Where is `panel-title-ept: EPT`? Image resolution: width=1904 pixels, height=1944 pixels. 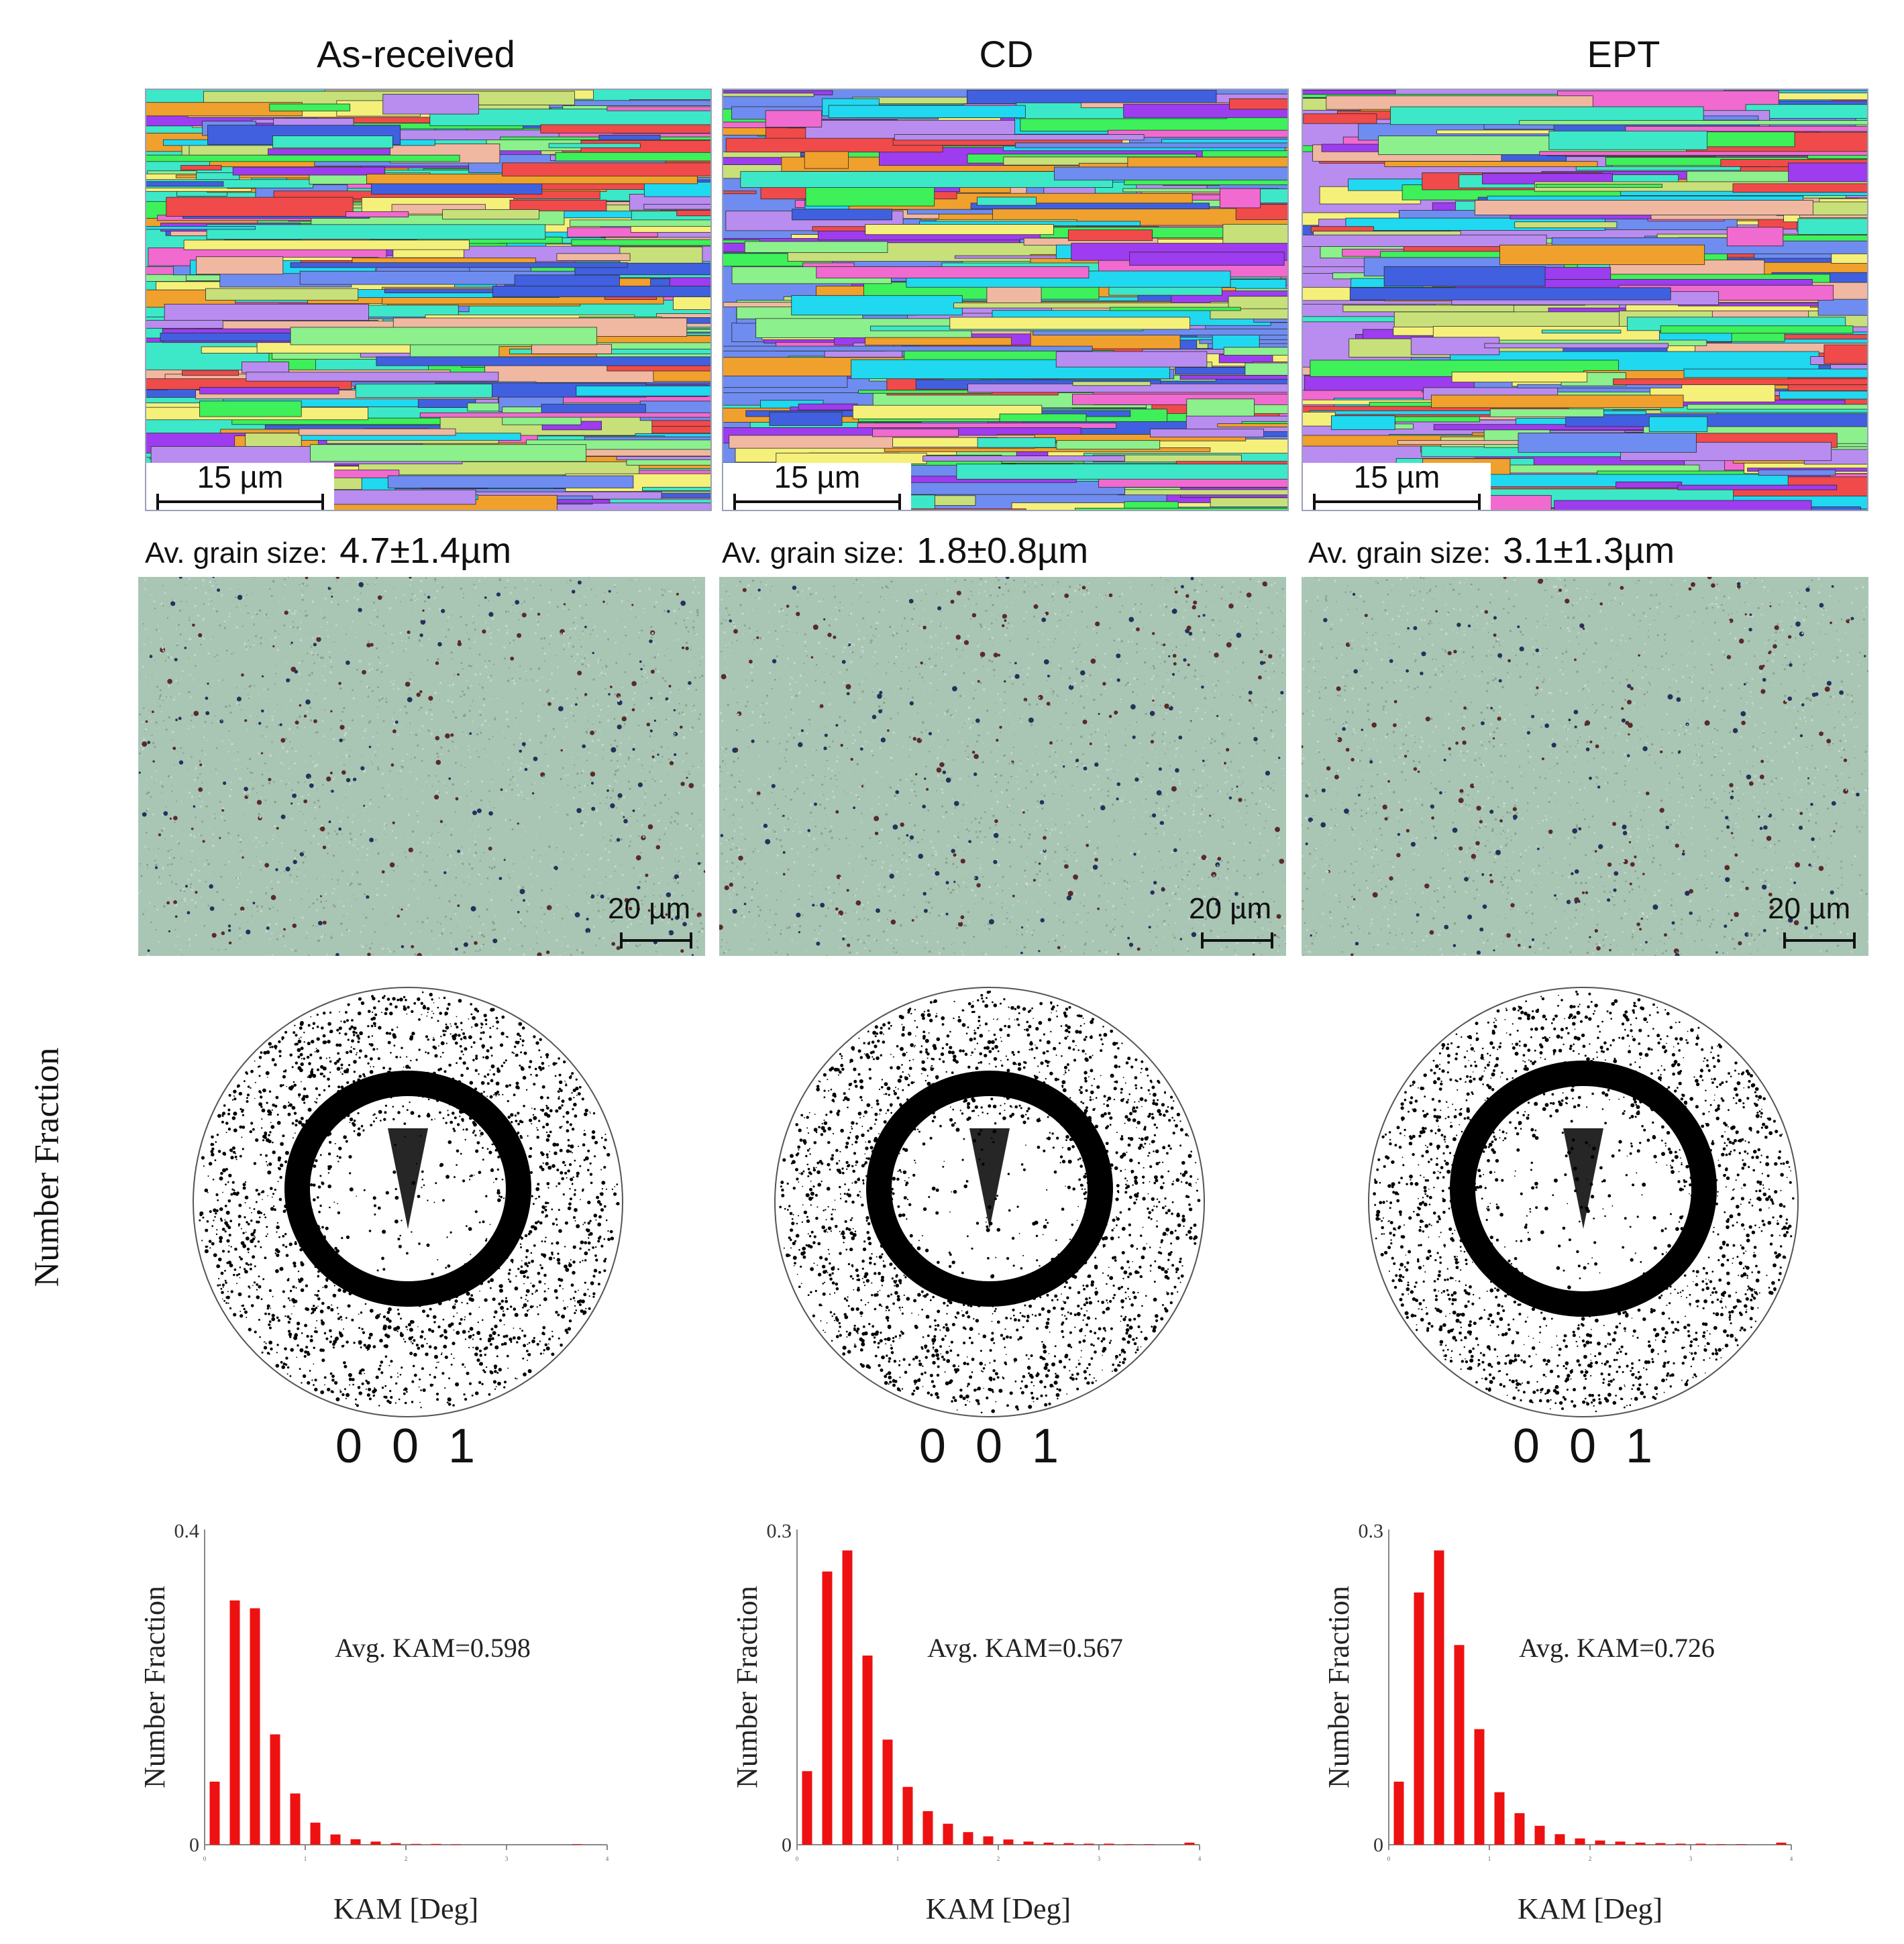
panel-title-ept: EPT is located at coordinates (1623, 54).